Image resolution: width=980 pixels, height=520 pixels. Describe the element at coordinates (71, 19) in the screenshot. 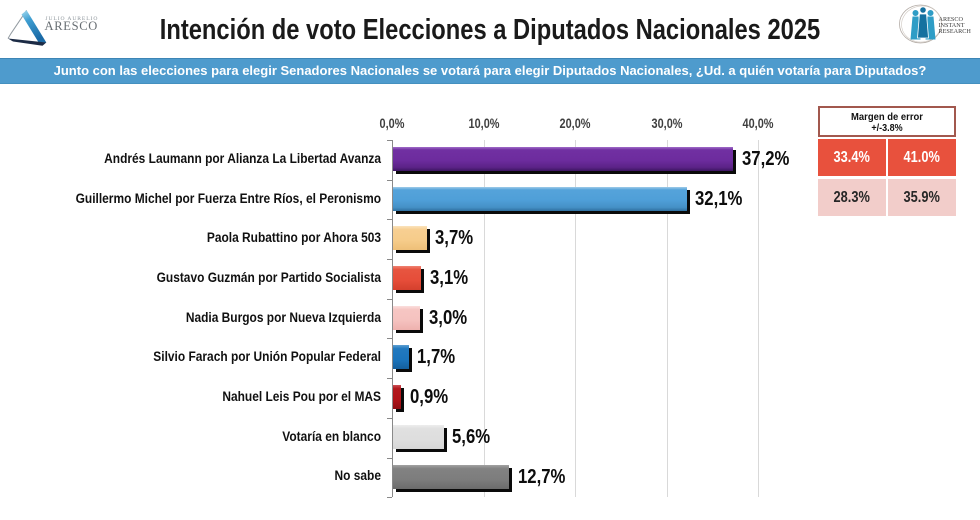

I see `svg-text: JULIO AURELIO` at that location.